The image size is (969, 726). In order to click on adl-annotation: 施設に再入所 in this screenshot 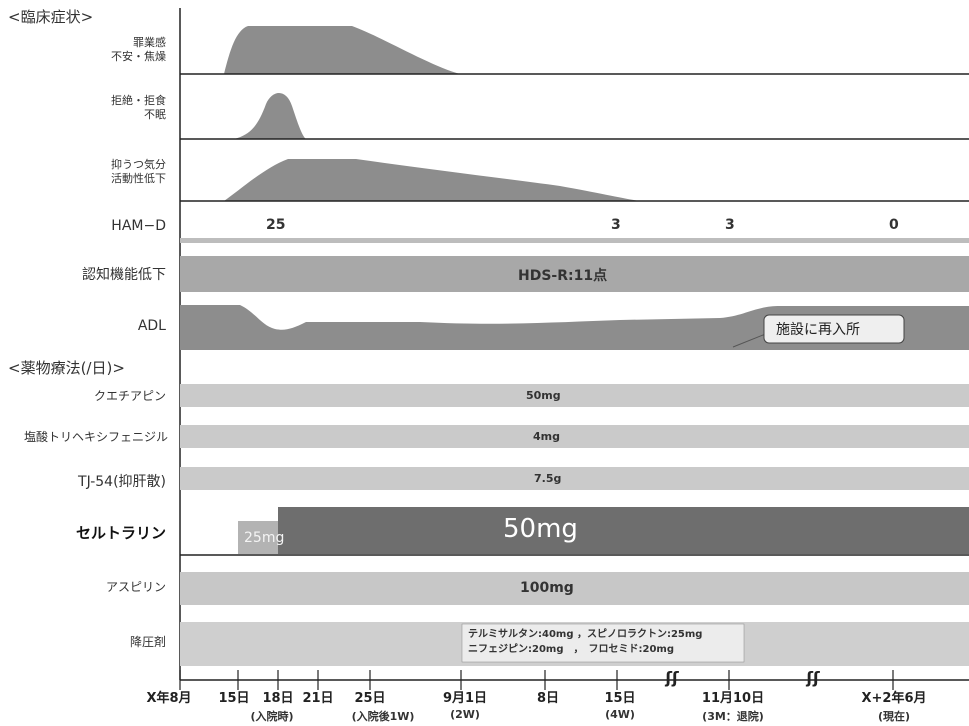, I will do `click(818, 330)`.